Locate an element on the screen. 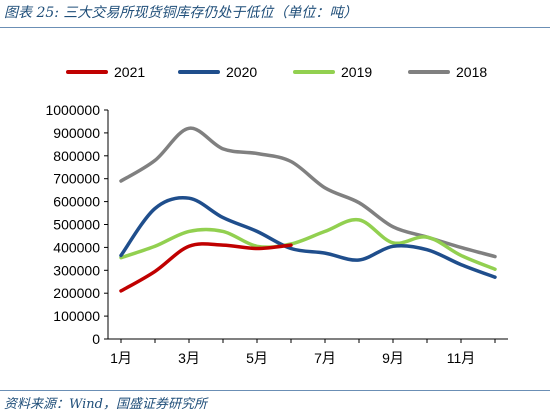 This screenshot has width=550, height=414. y-tick-label: 1000000 is located at coordinates (72, 110).